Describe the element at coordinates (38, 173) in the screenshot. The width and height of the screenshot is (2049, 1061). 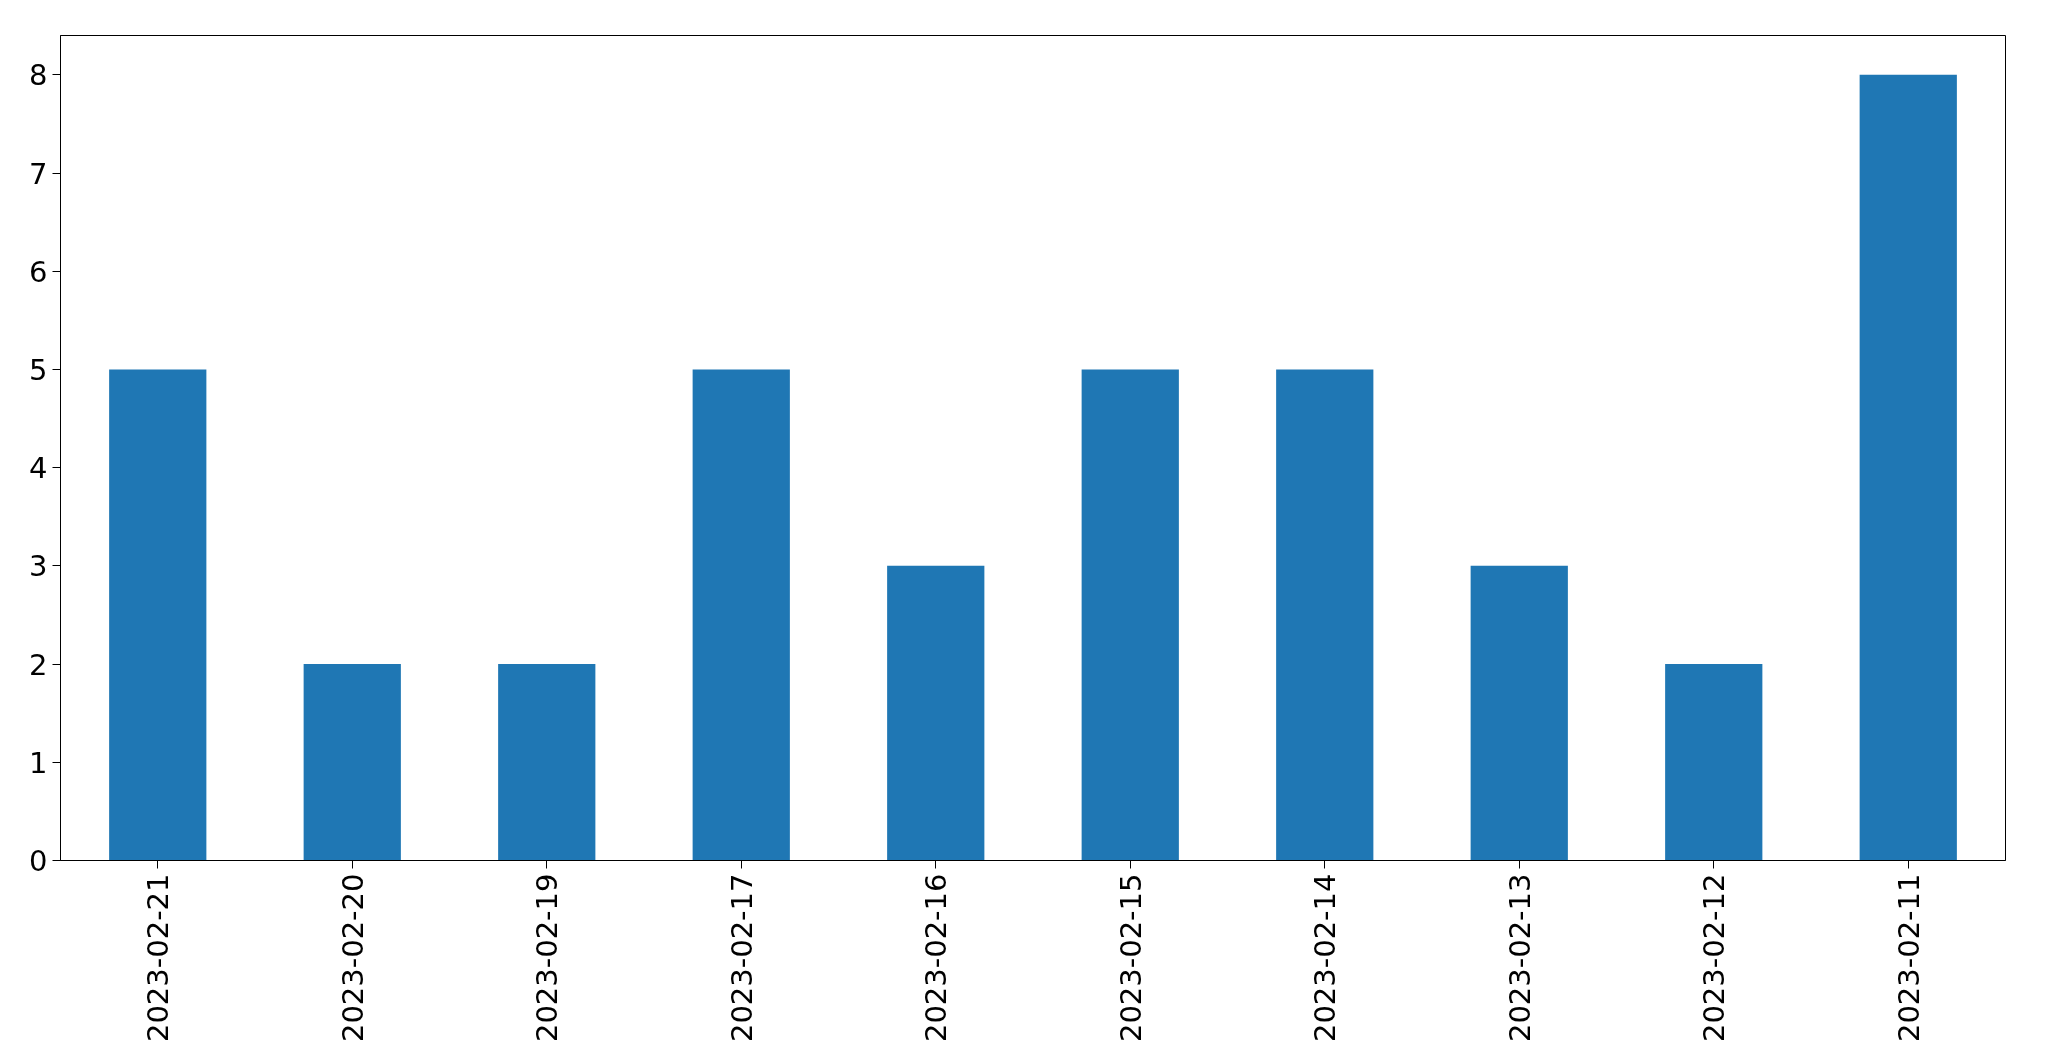
I see `y-tick-label: 7` at that location.